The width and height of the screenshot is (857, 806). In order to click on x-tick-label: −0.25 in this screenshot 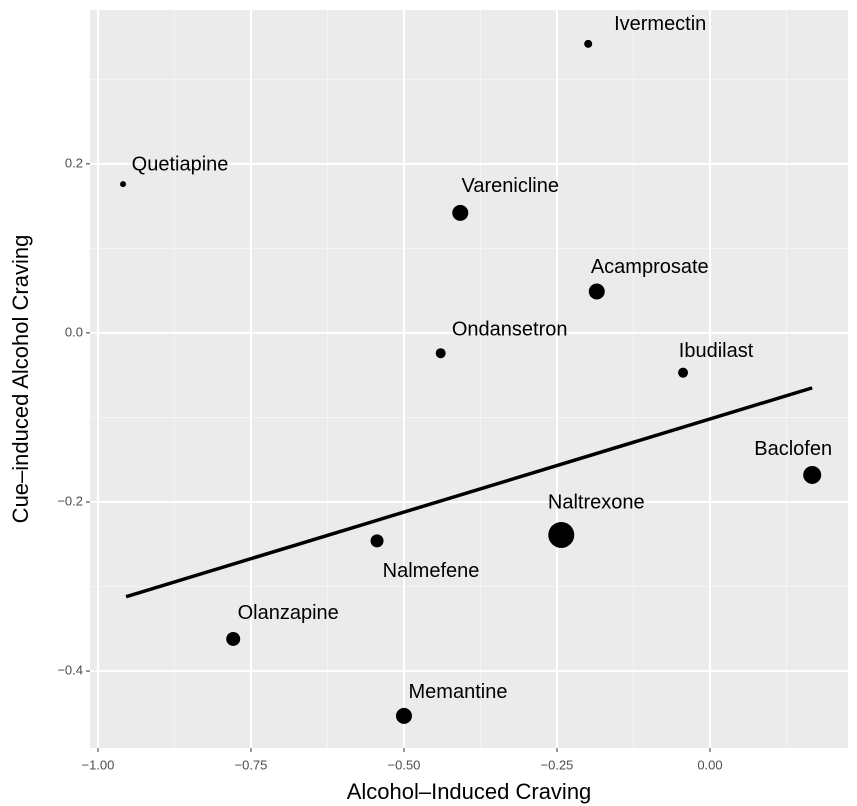, I will do `click(557, 764)`.